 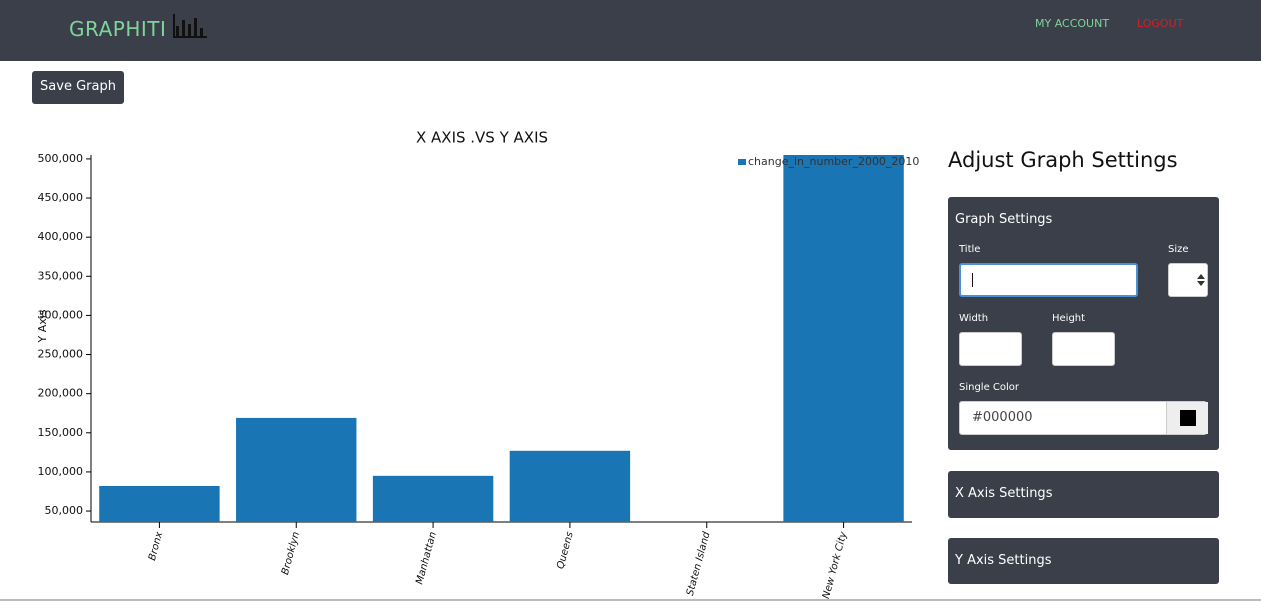 What do you see at coordinates (1072, 23) in the screenshot?
I see `my-account-link: MY ACCOUNT` at bounding box center [1072, 23].